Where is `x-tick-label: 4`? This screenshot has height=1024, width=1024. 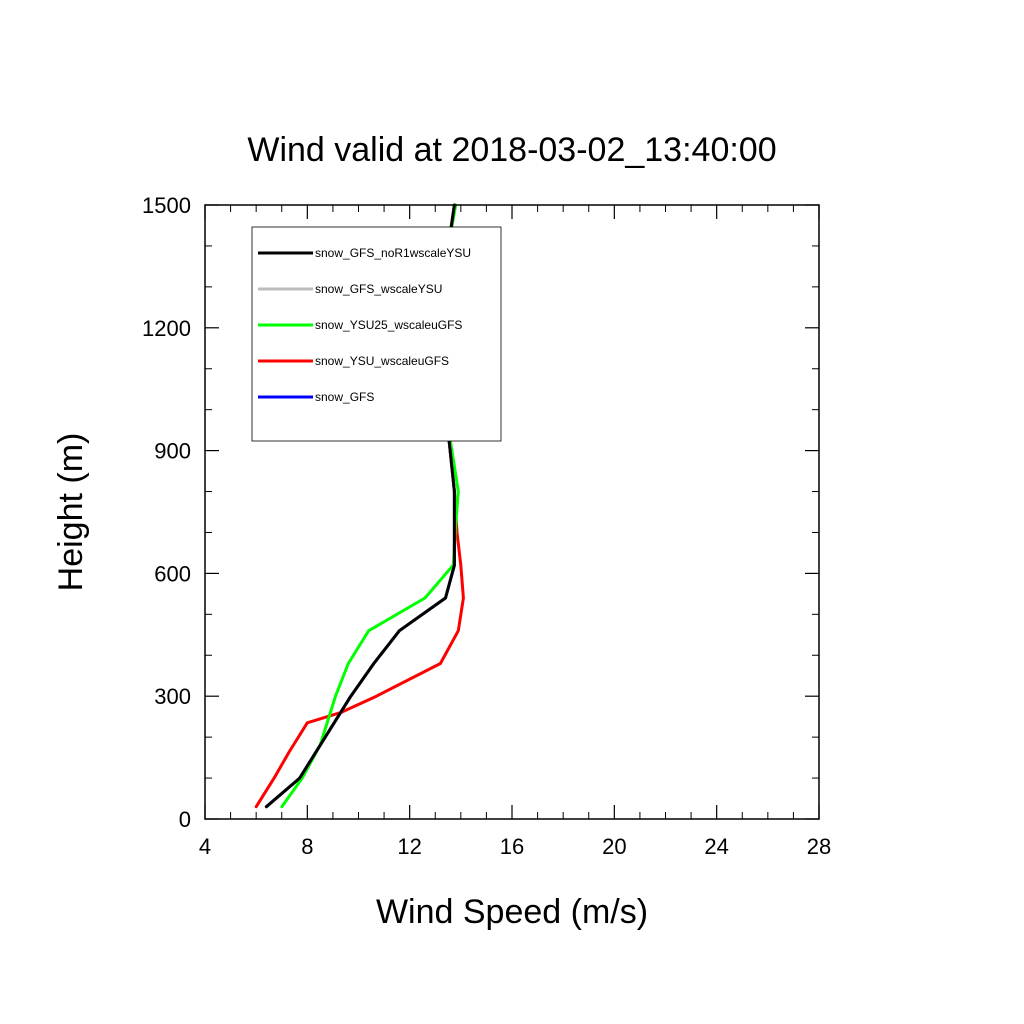 x-tick-label: 4 is located at coordinates (205, 846).